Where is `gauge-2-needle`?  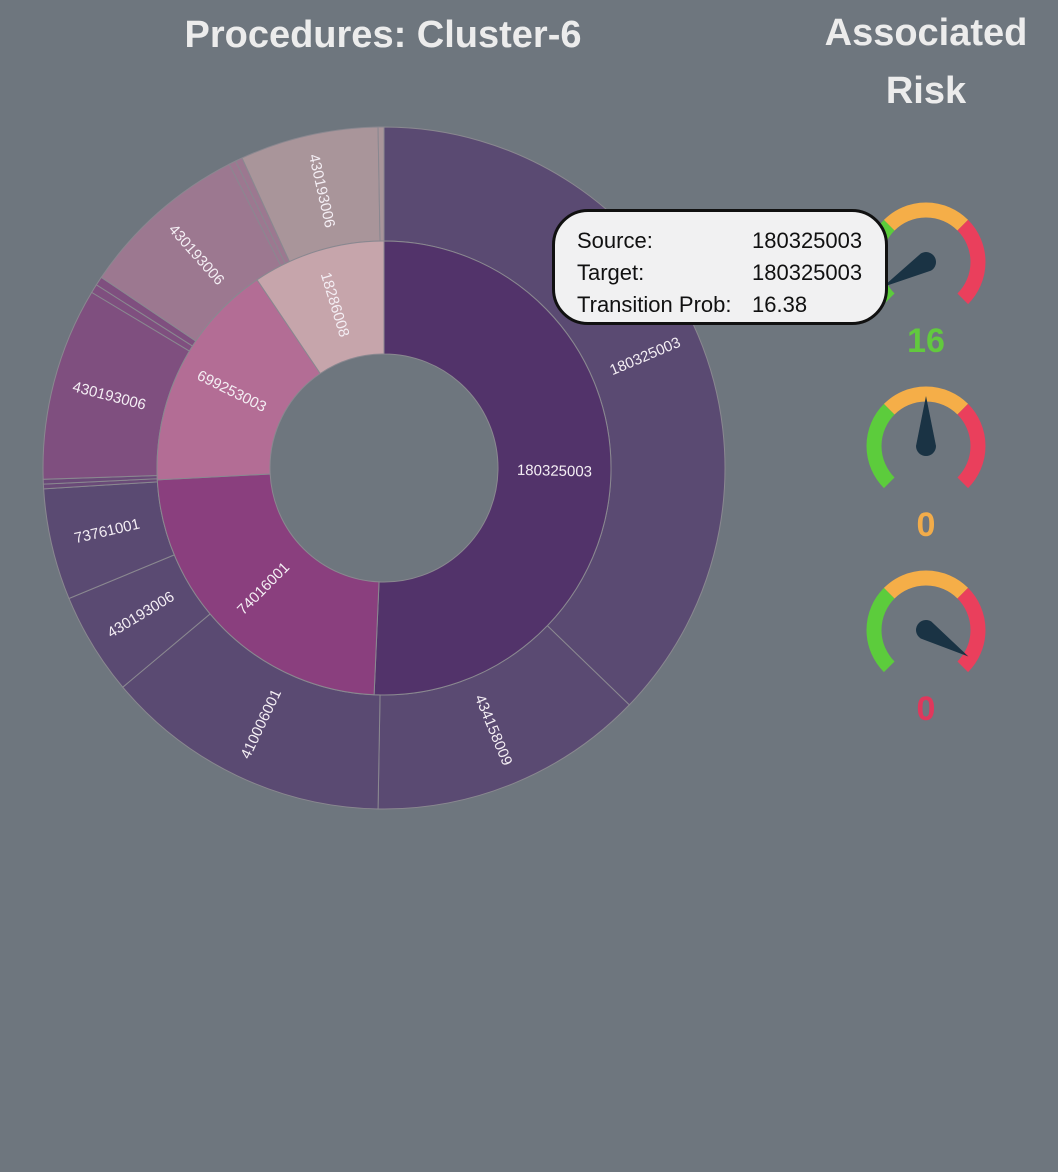
gauge-2-needle is located at coordinates (942, 638).